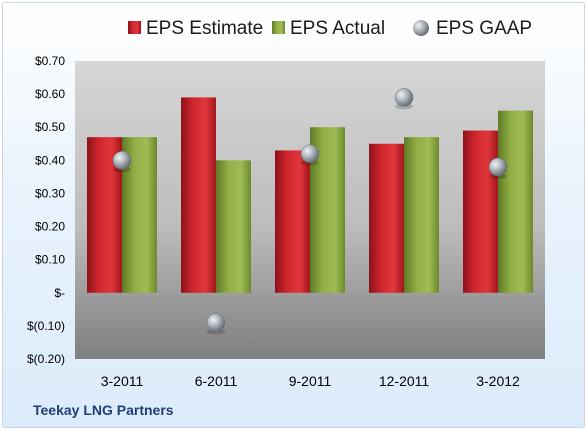 The width and height of the screenshot is (587, 430). I want to click on x-tick-label: 6-2011, so click(216, 381).